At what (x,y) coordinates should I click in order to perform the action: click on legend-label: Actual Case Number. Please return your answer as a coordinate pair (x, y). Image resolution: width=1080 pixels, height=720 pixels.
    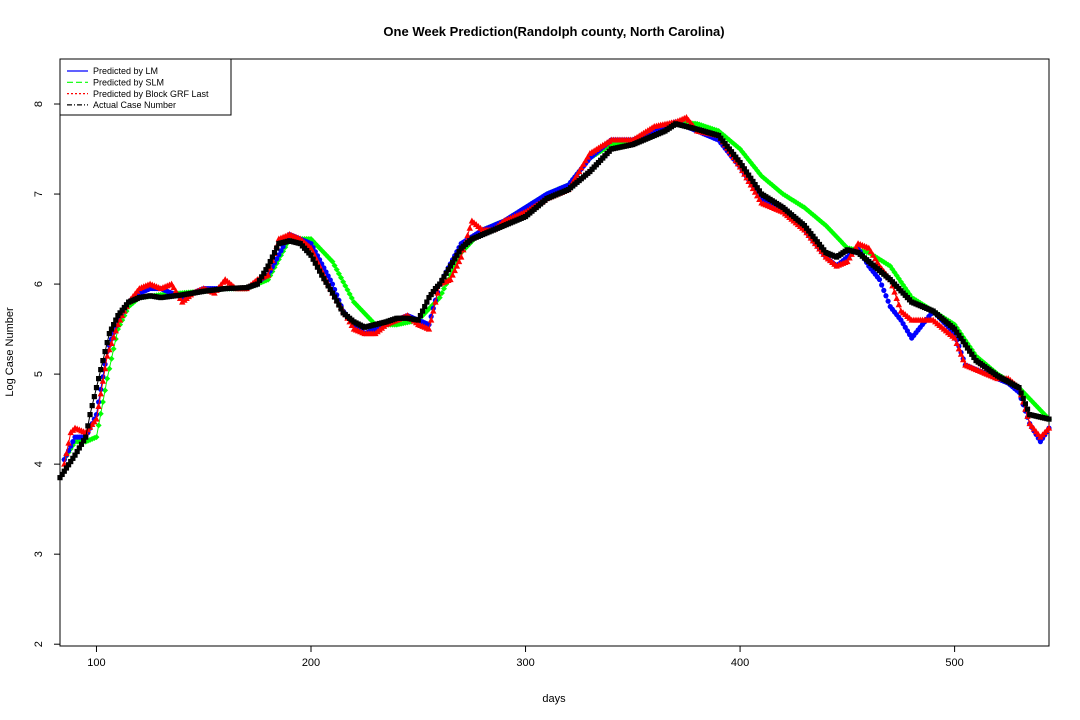
    Looking at the image, I should click on (134, 105).